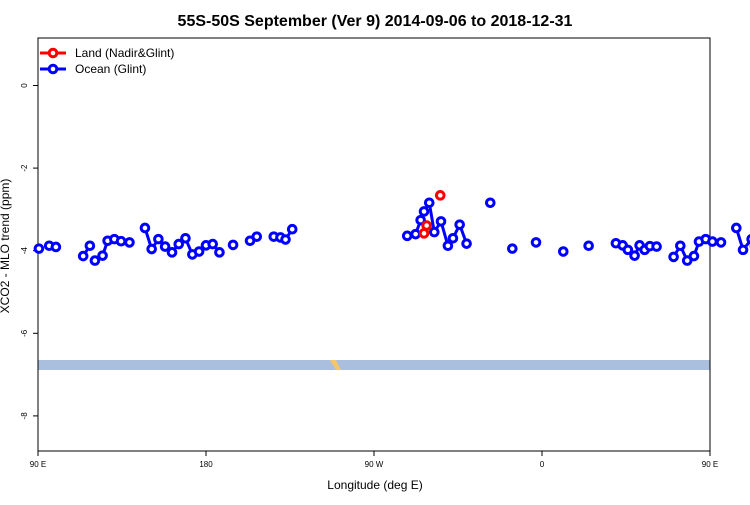 This screenshot has height=505, width=750. What do you see at coordinates (107, 61) in the screenshot?
I see `legend: Land (Nadir&Glint) Ocean (Glint)` at bounding box center [107, 61].